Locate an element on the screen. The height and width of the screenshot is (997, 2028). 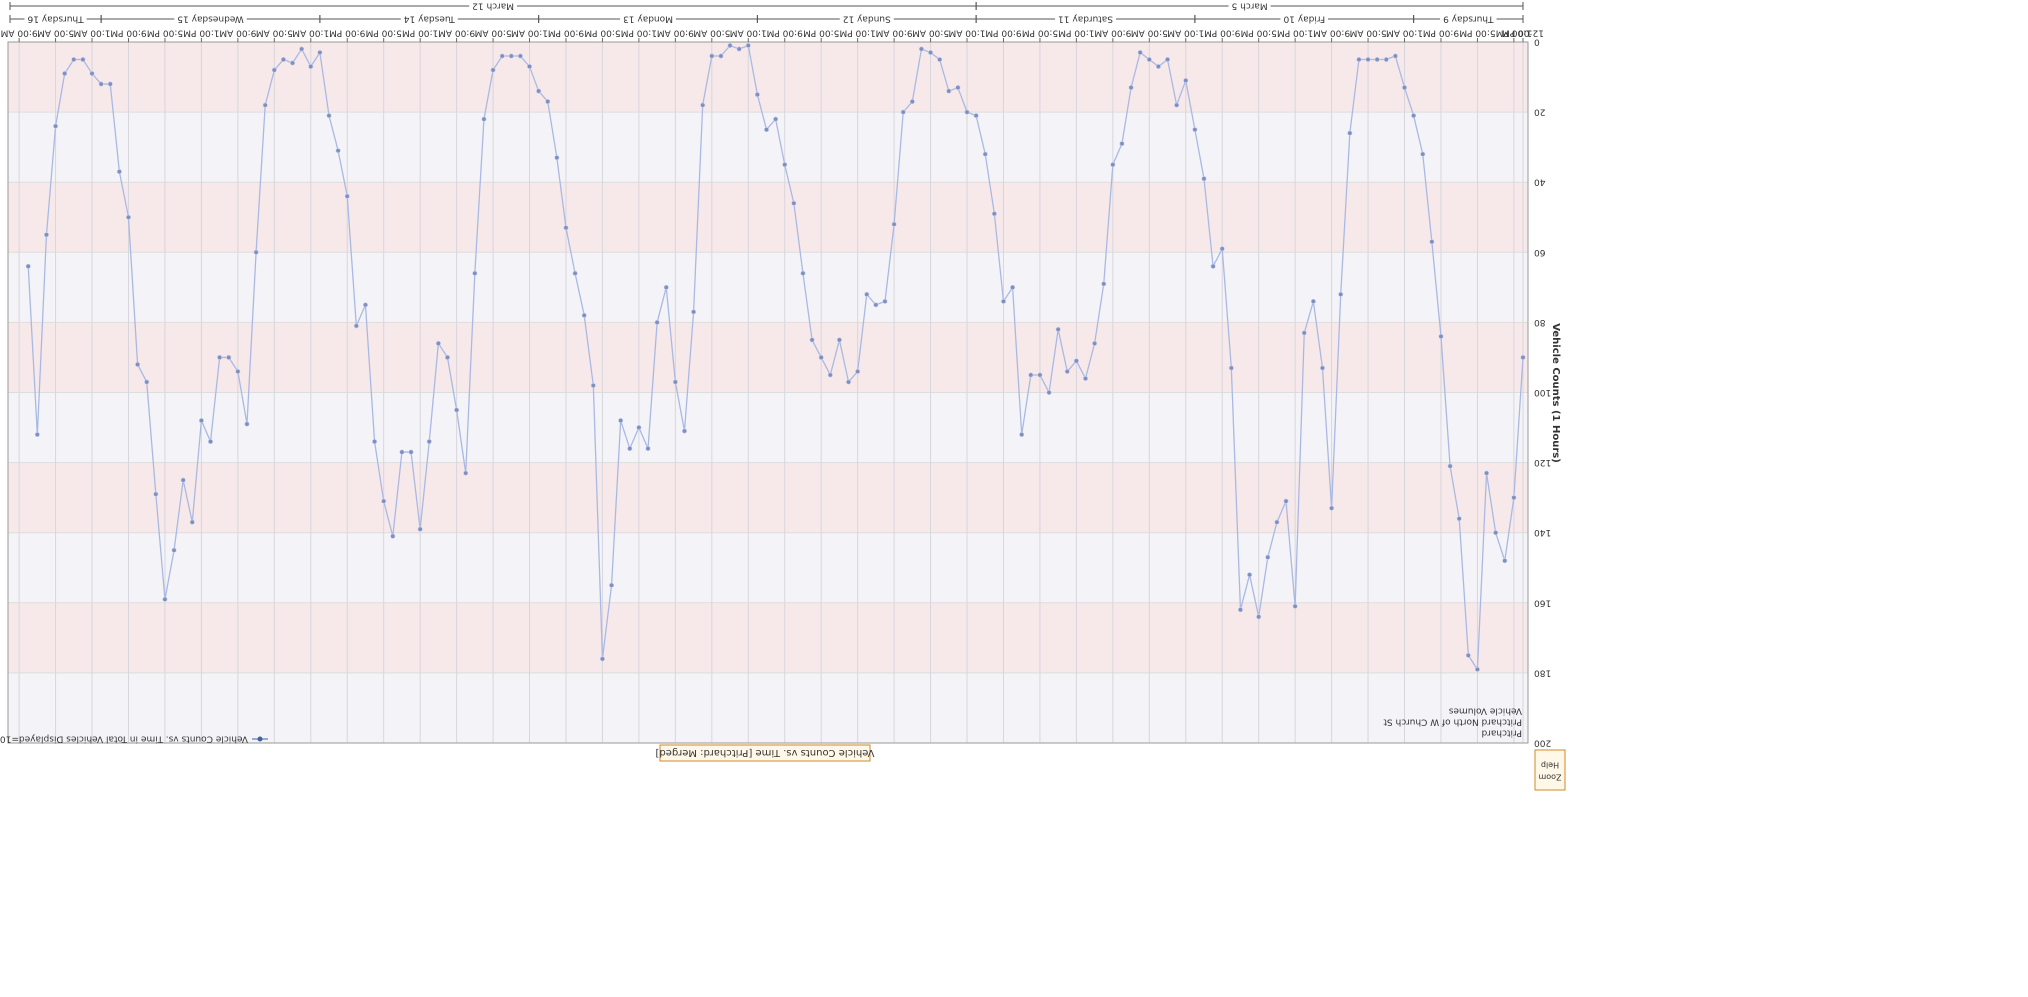
y-tick-label: 20 is located at coordinates (1540, 112).